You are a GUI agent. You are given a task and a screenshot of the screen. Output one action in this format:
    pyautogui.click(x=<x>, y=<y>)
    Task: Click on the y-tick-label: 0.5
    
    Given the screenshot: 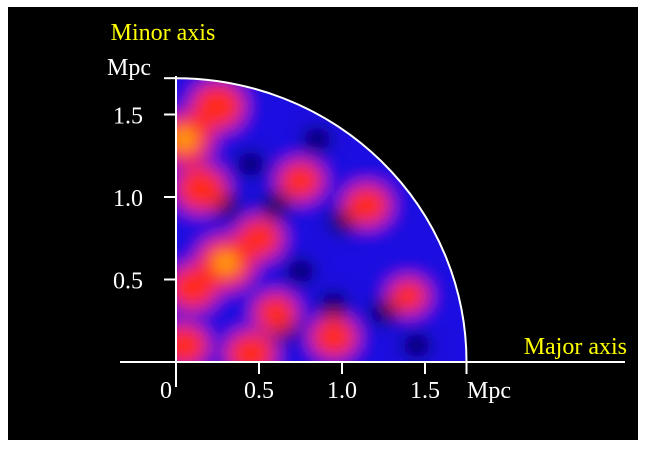 What is the action you would take?
    pyautogui.click(x=128, y=282)
    